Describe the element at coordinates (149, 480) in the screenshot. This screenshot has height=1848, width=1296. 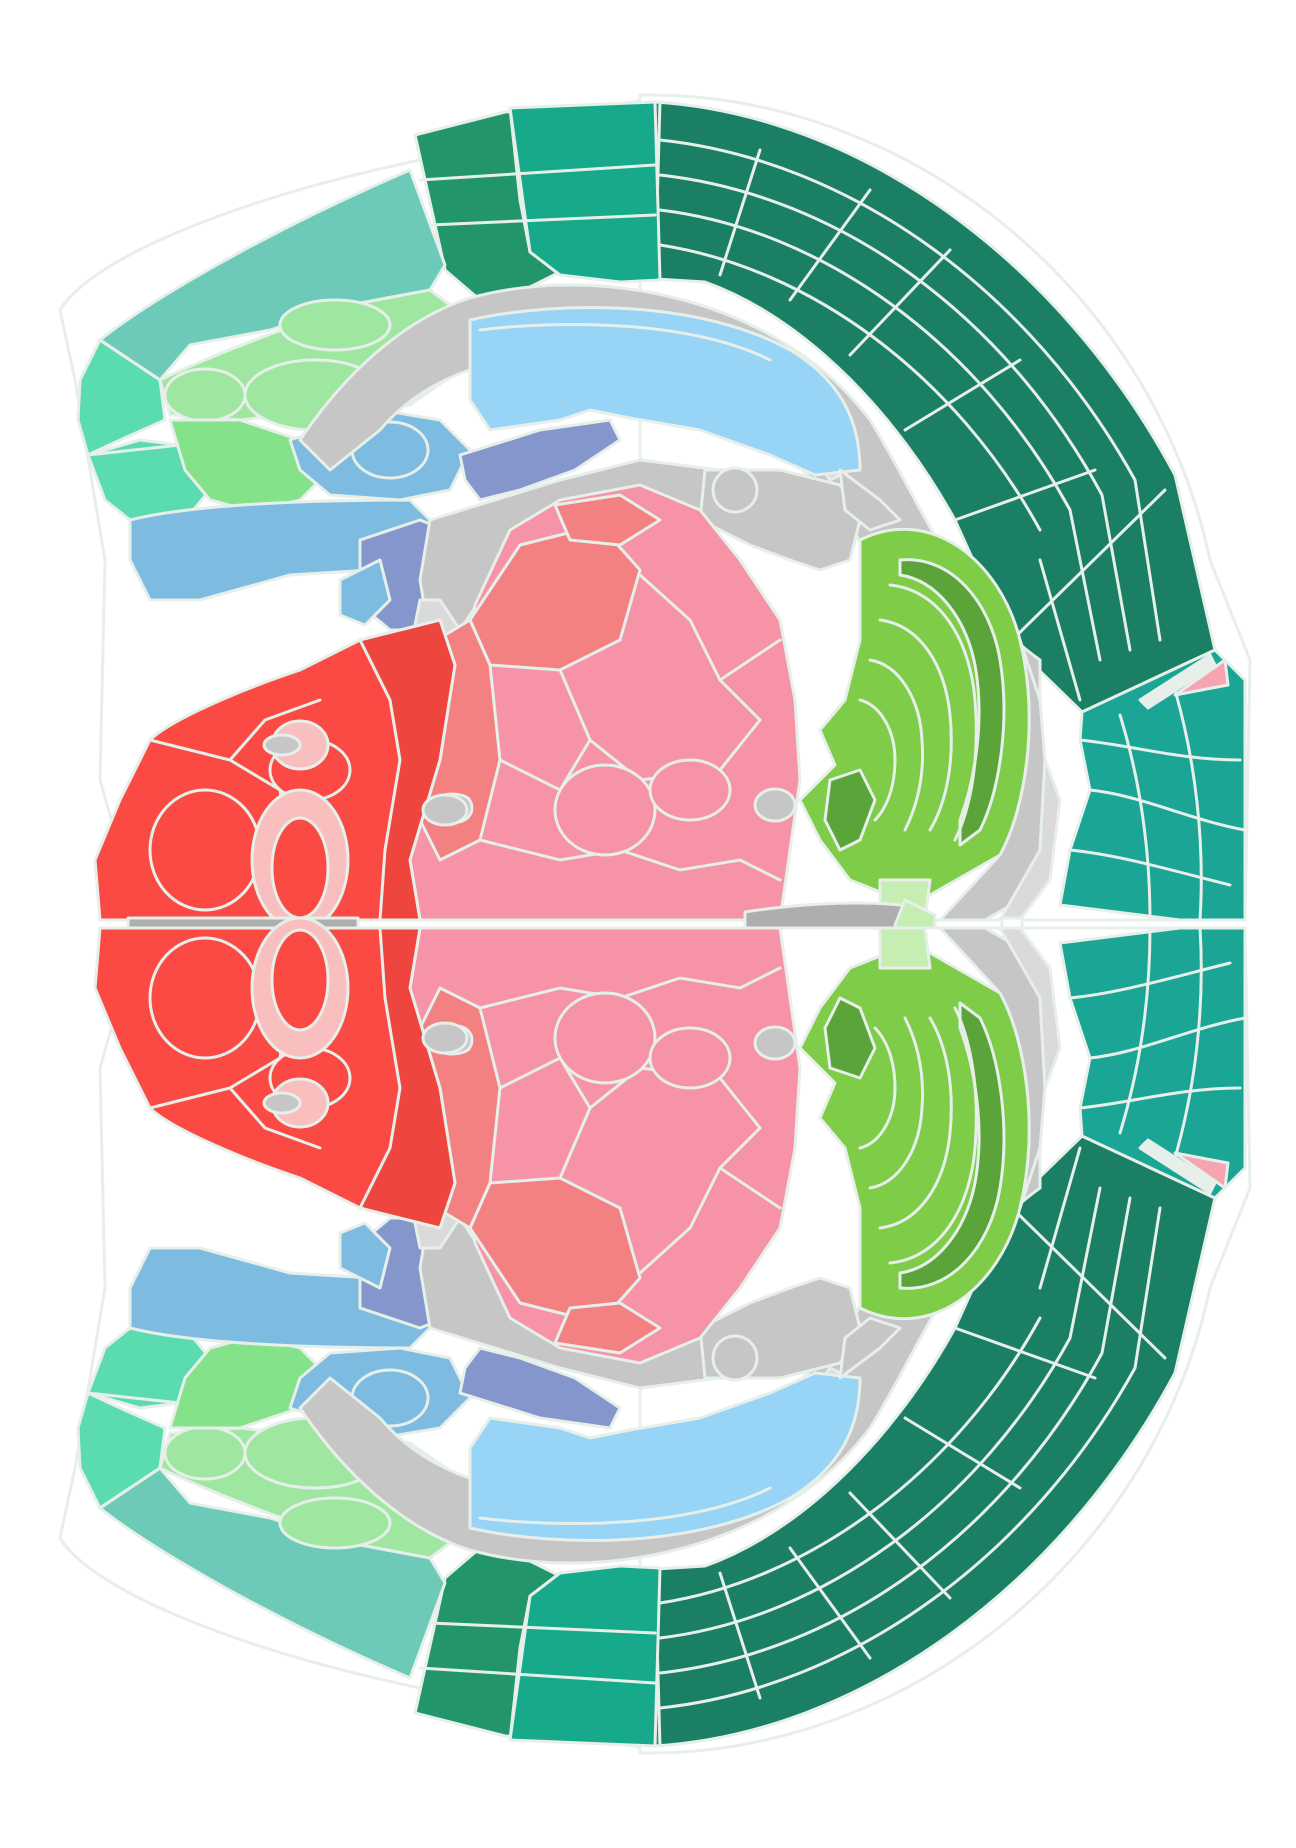
I see `lateral-cortex-lower` at that location.